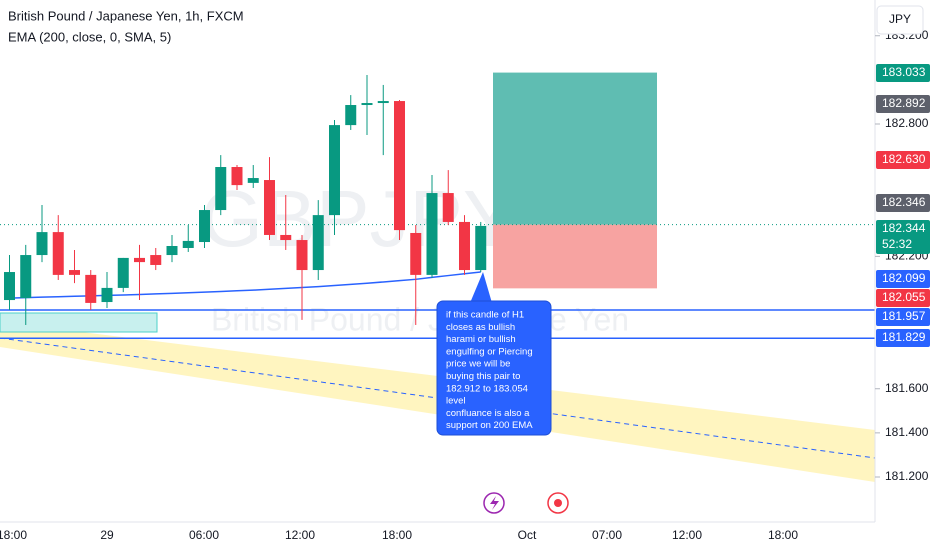  I want to click on price-label: 181.957, so click(904, 316).